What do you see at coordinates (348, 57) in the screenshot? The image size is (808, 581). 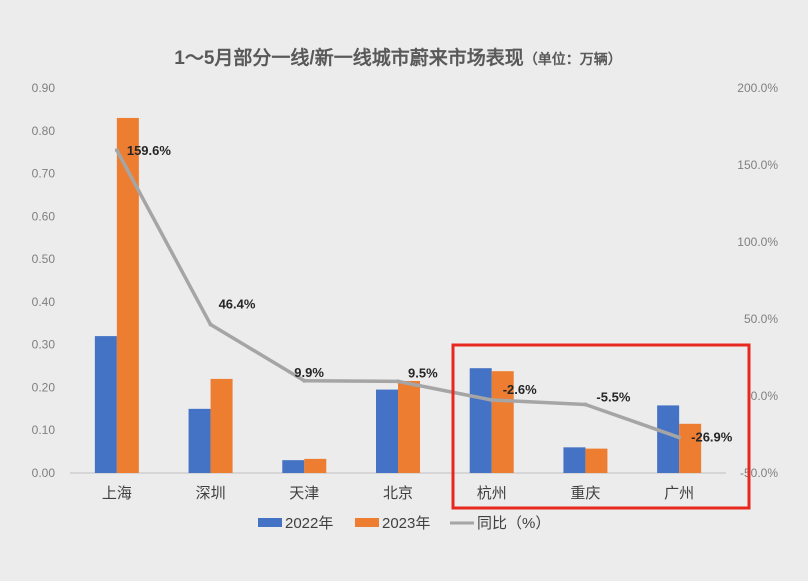 I see `chart-title-main: 1～5月部分一线/新一线城市蔚来市场表现` at bounding box center [348, 57].